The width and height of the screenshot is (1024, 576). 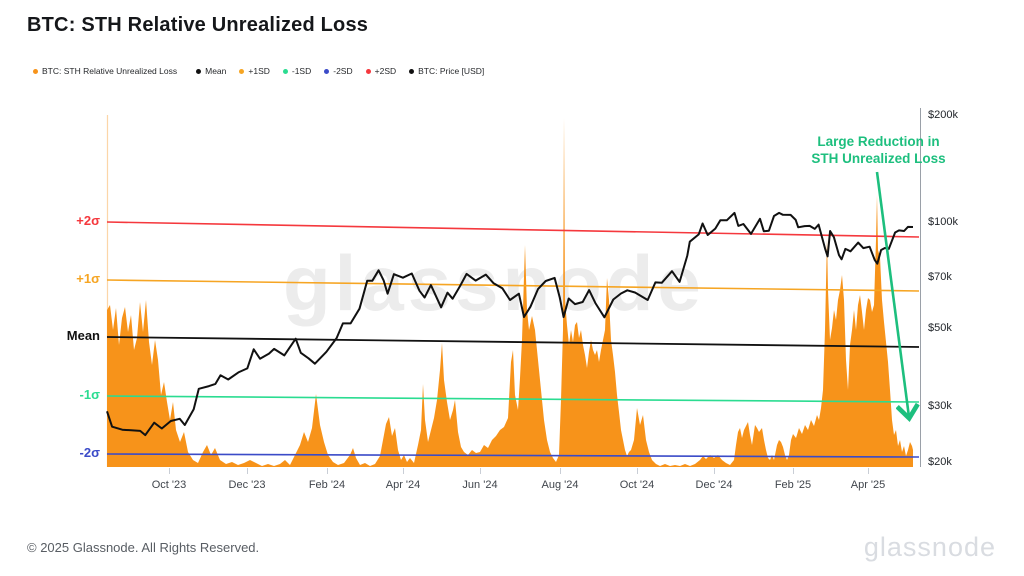 I want to click on legend-item-4: -2SD, so click(x=338, y=71).